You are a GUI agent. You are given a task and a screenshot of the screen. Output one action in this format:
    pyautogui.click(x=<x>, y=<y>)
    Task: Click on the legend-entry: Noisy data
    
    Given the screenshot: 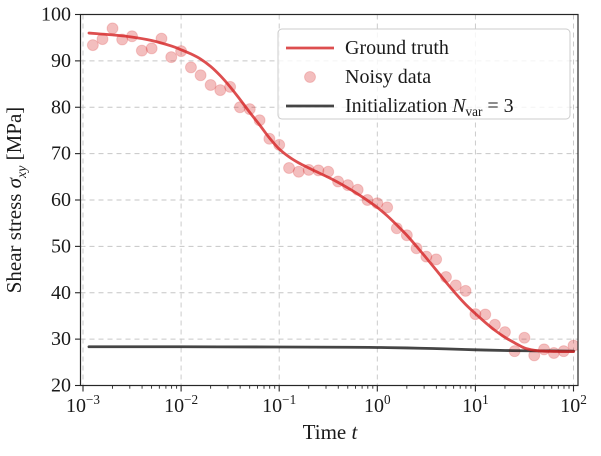 What is the action you would take?
    pyautogui.click(x=367, y=77)
    